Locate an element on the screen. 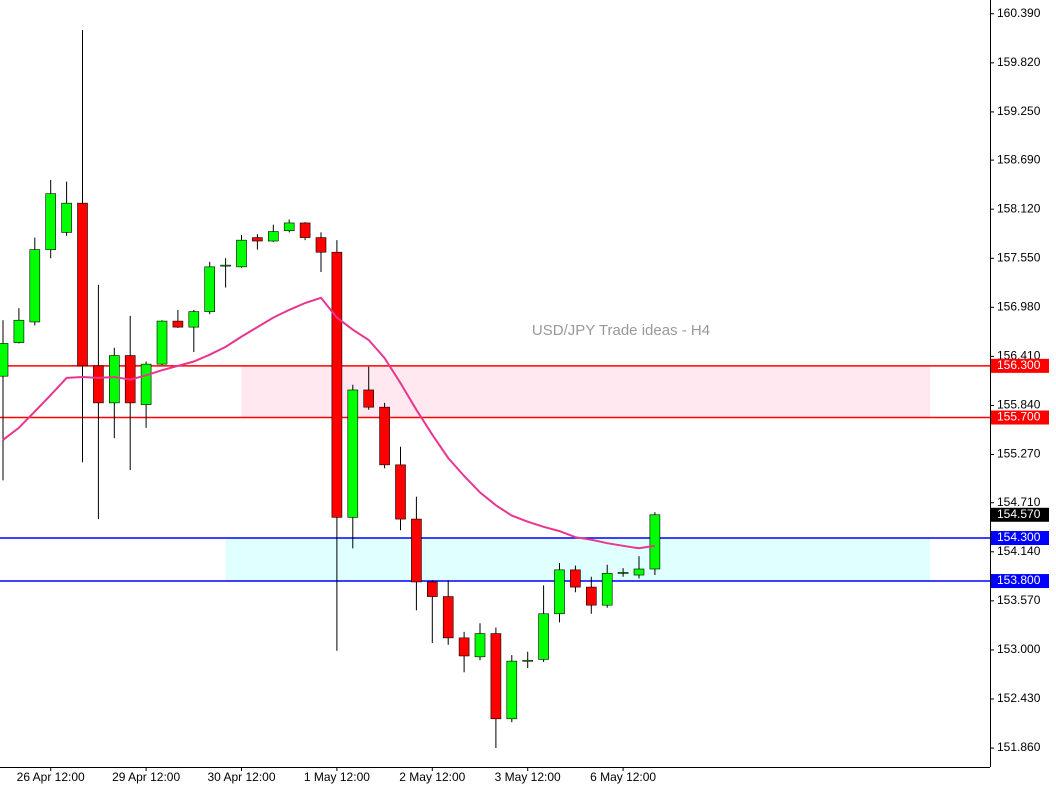 The width and height of the screenshot is (1056, 787). x-tick-label: 2 May 12:00 is located at coordinates (432, 777).